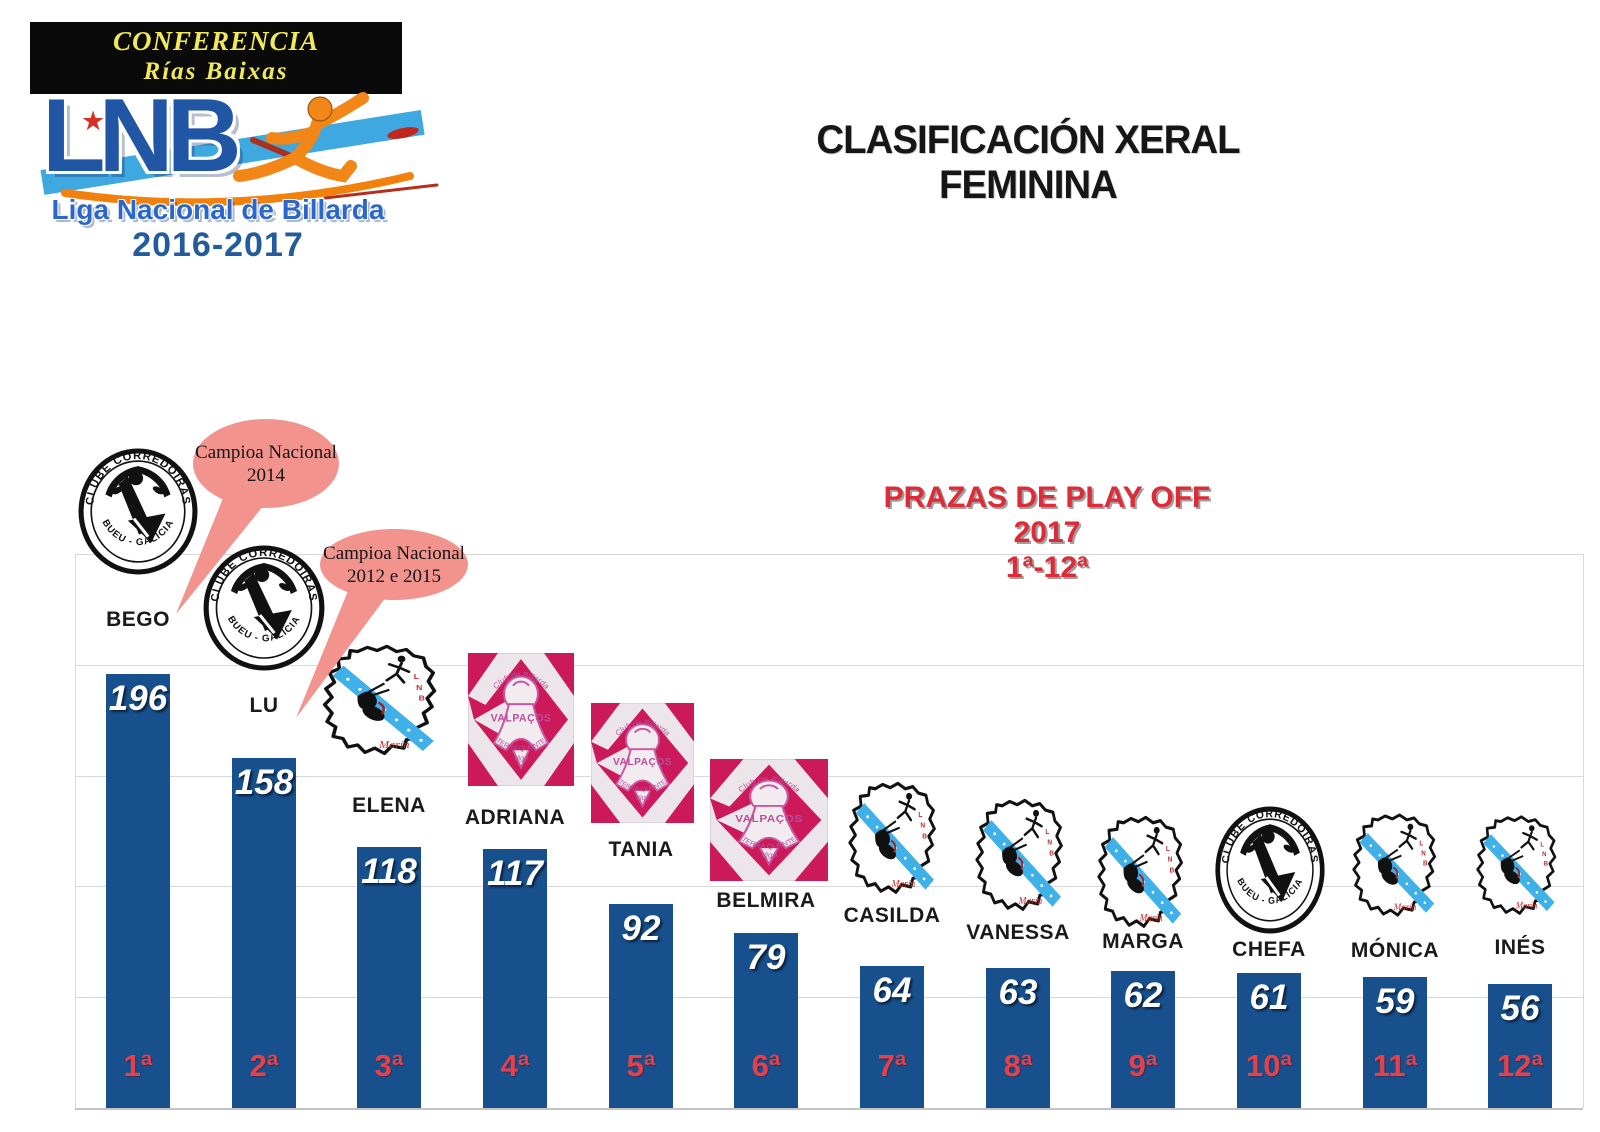 The image size is (1600, 1132). What do you see at coordinates (1269, 949) in the screenshot?
I see `player-name-CHEFA: CHEFA` at bounding box center [1269, 949].